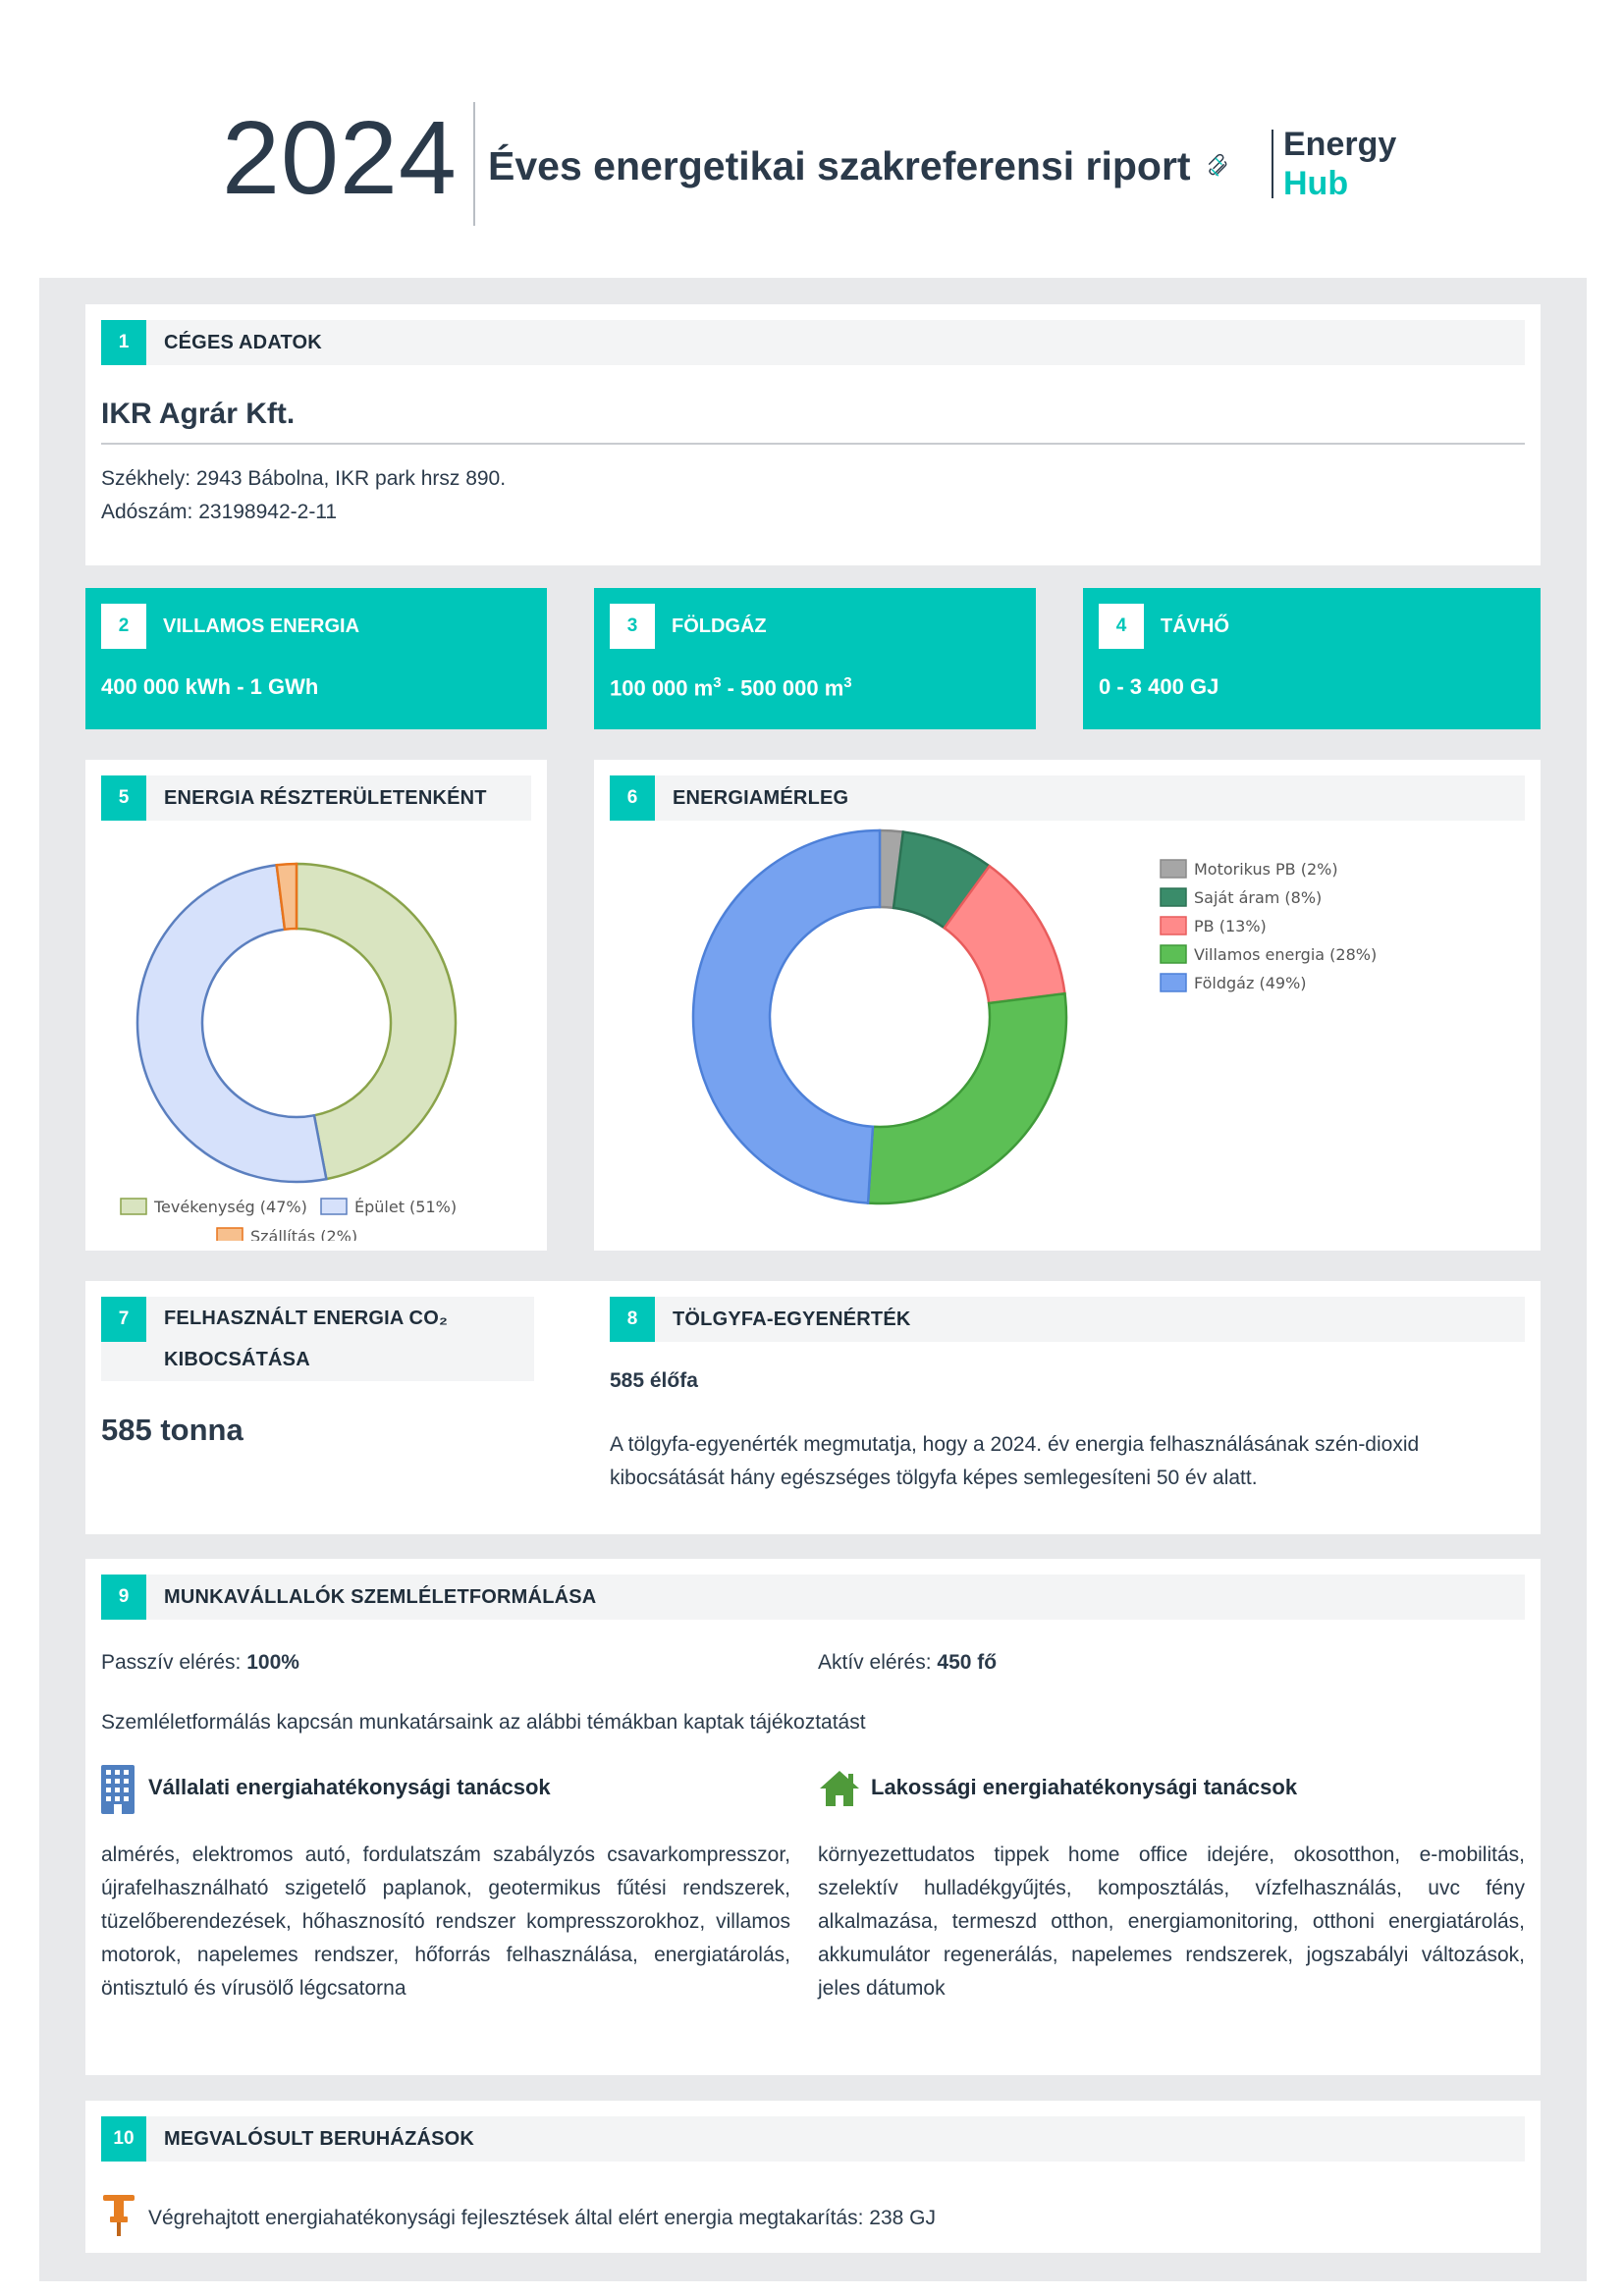  I want to click on legend-label: PB (13%), so click(1230, 926).